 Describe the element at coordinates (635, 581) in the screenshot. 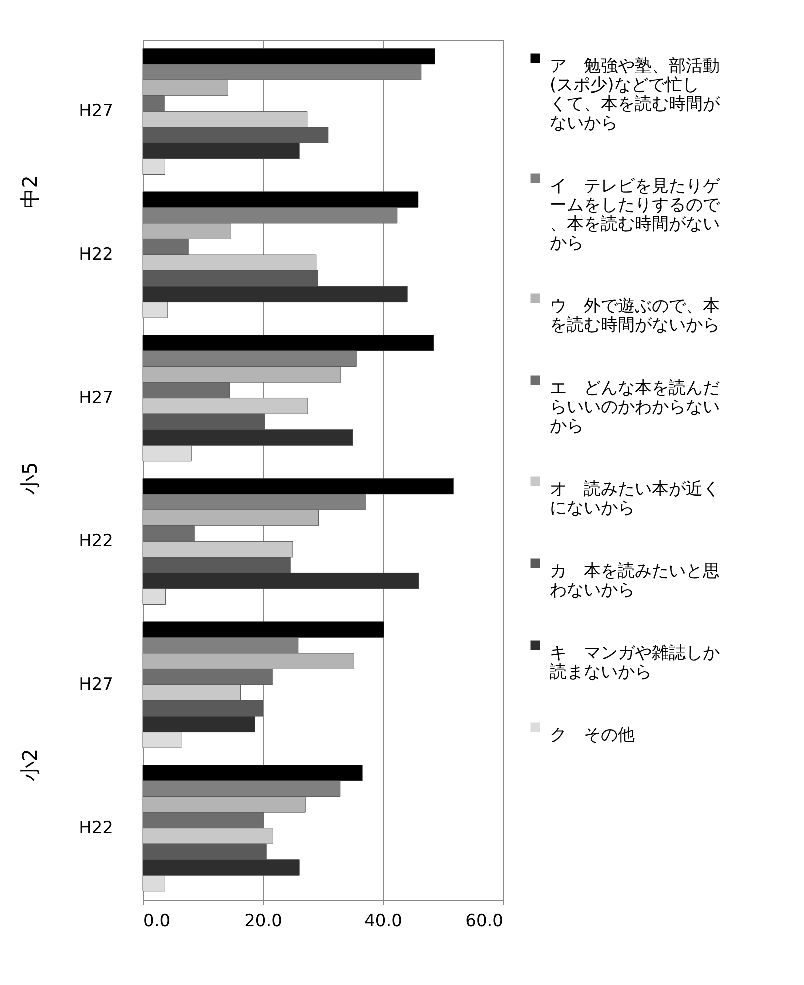

I see `legend-label: カ 本を読みたいと思わないから` at that location.